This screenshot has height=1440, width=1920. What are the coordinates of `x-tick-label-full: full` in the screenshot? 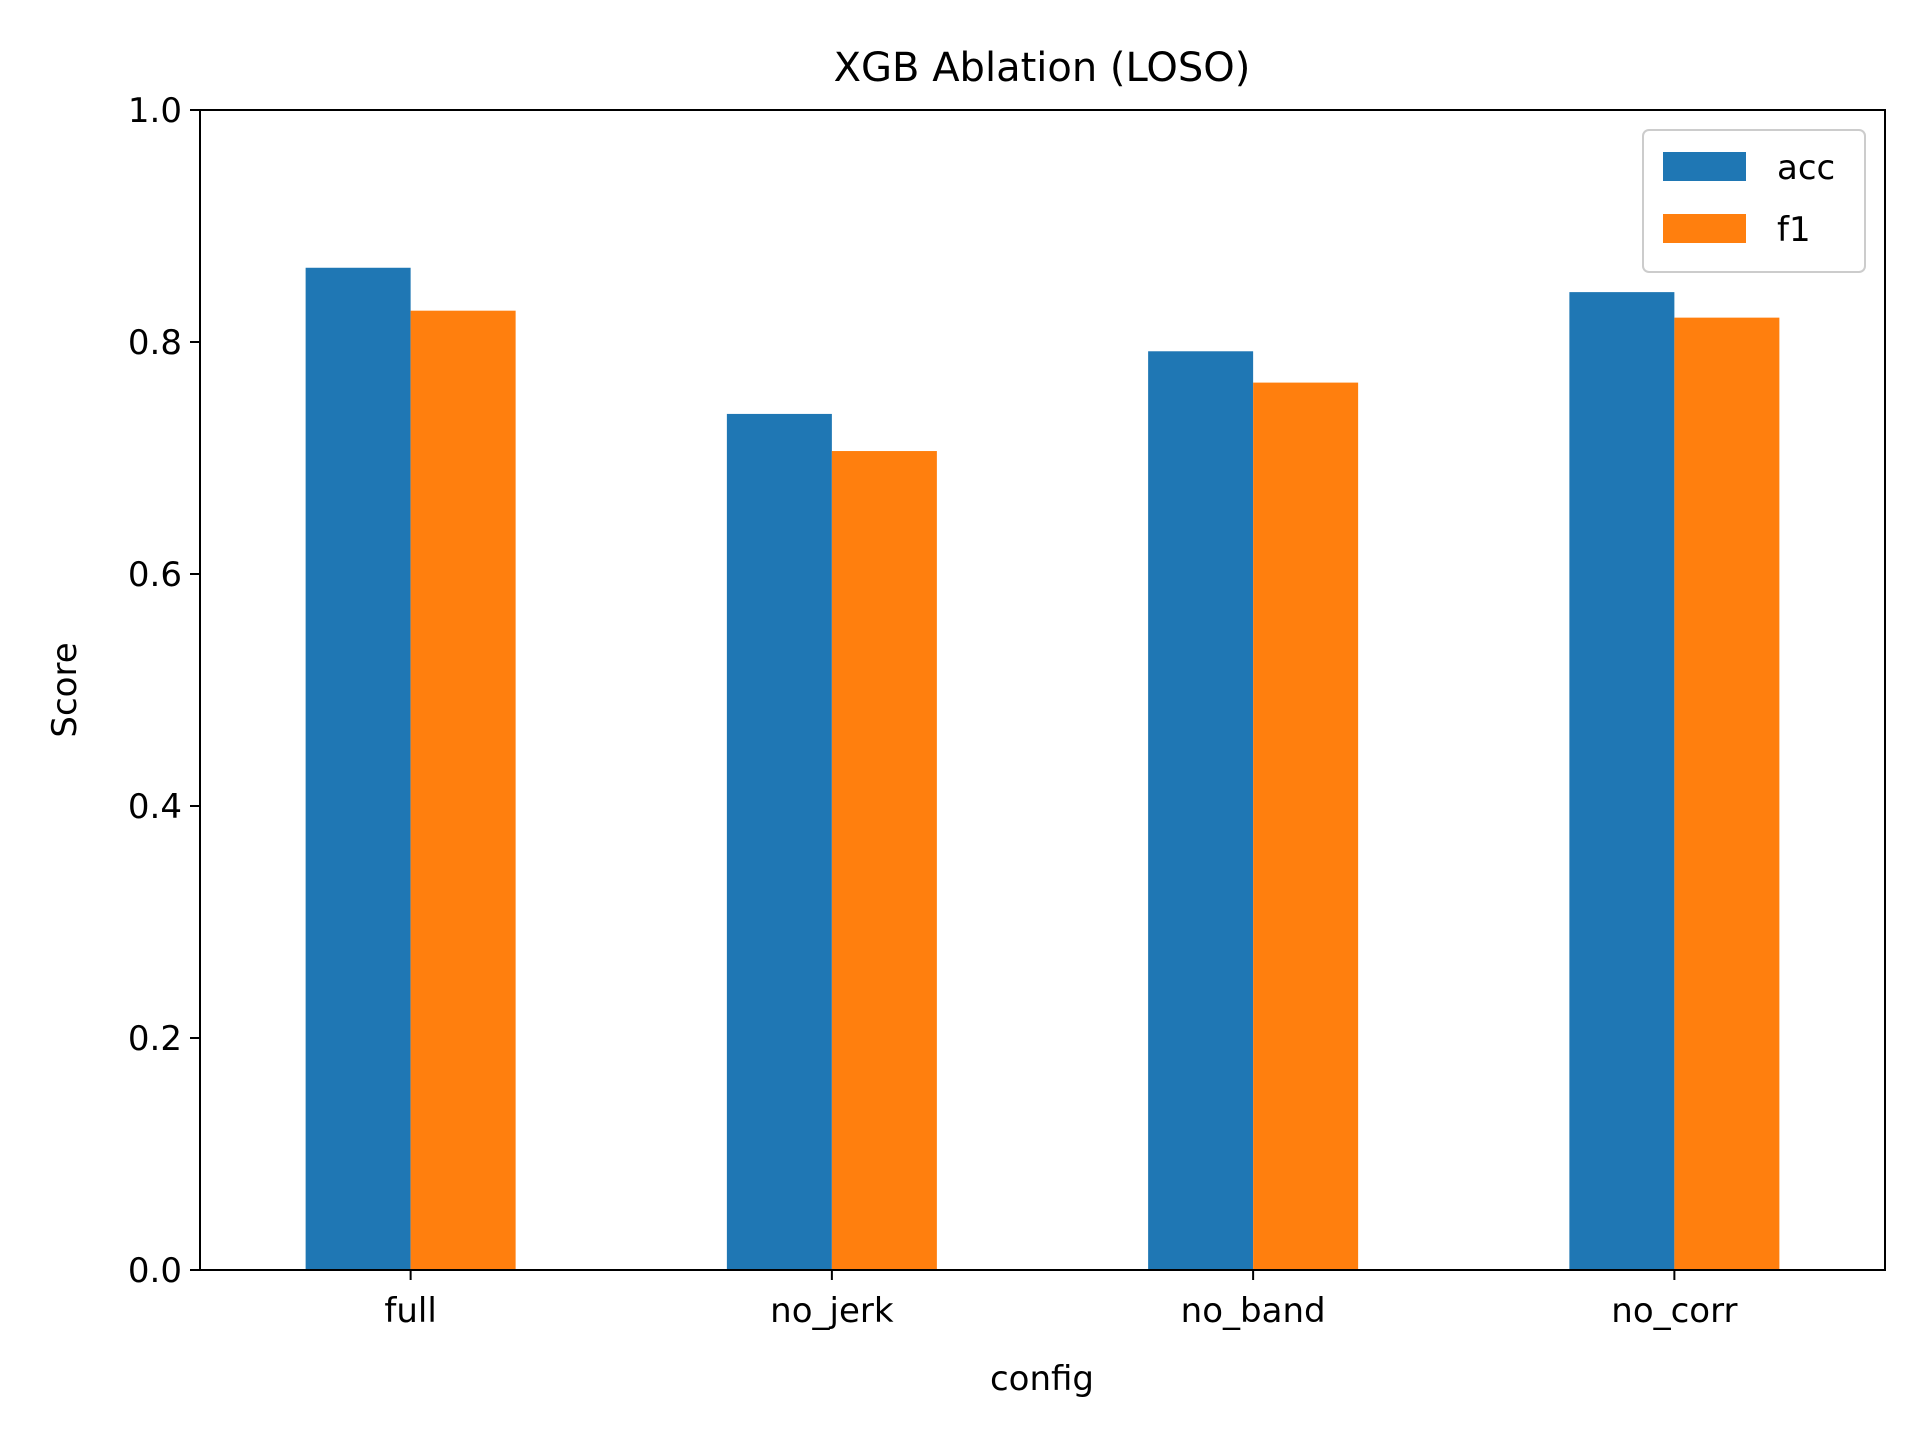 It's located at (410, 1311).